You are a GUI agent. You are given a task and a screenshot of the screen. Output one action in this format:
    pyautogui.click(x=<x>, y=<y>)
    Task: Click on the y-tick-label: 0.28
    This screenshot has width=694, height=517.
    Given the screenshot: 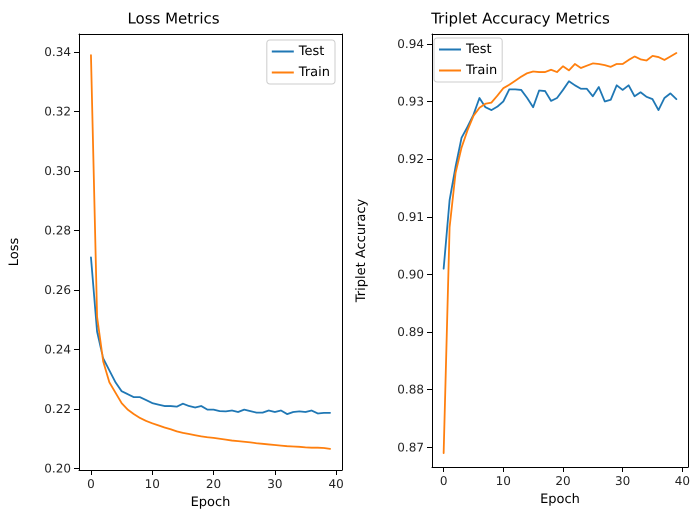 What is the action you would take?
    pyautogui.click(x=57, y=231)
    